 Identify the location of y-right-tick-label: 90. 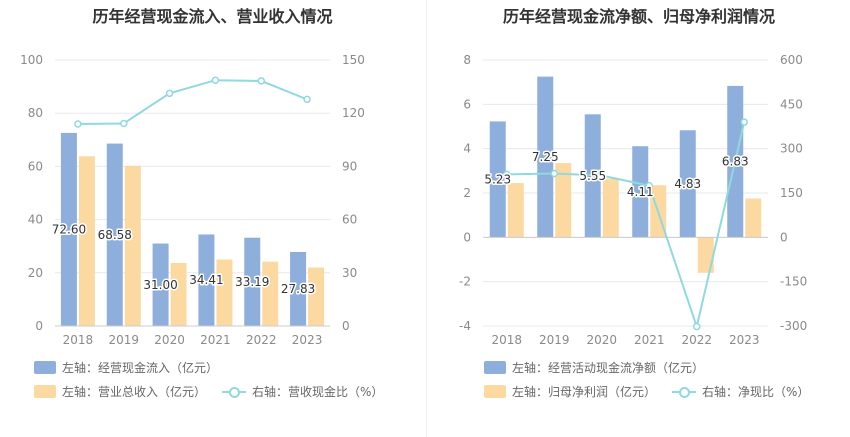
(349, 166).